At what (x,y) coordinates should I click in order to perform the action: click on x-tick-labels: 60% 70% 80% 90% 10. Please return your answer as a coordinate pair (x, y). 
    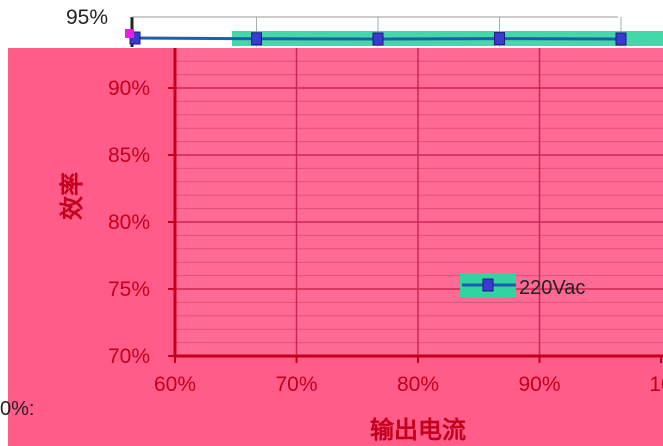
    Looking at the image, I should click on (408, 376).